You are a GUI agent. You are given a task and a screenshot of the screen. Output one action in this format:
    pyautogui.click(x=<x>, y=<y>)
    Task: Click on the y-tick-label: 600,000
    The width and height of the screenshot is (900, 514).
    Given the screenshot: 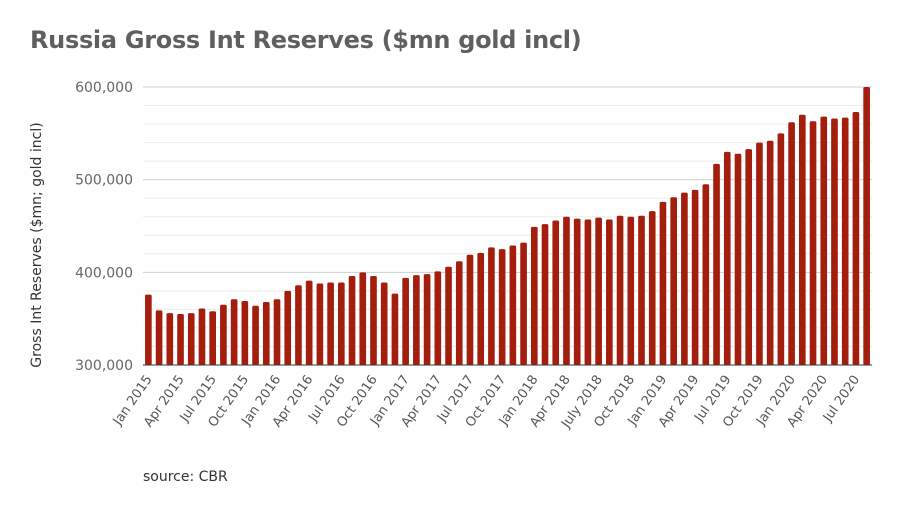 What is the action you would take?
    pyautogui.click(x=104, y=88)
    